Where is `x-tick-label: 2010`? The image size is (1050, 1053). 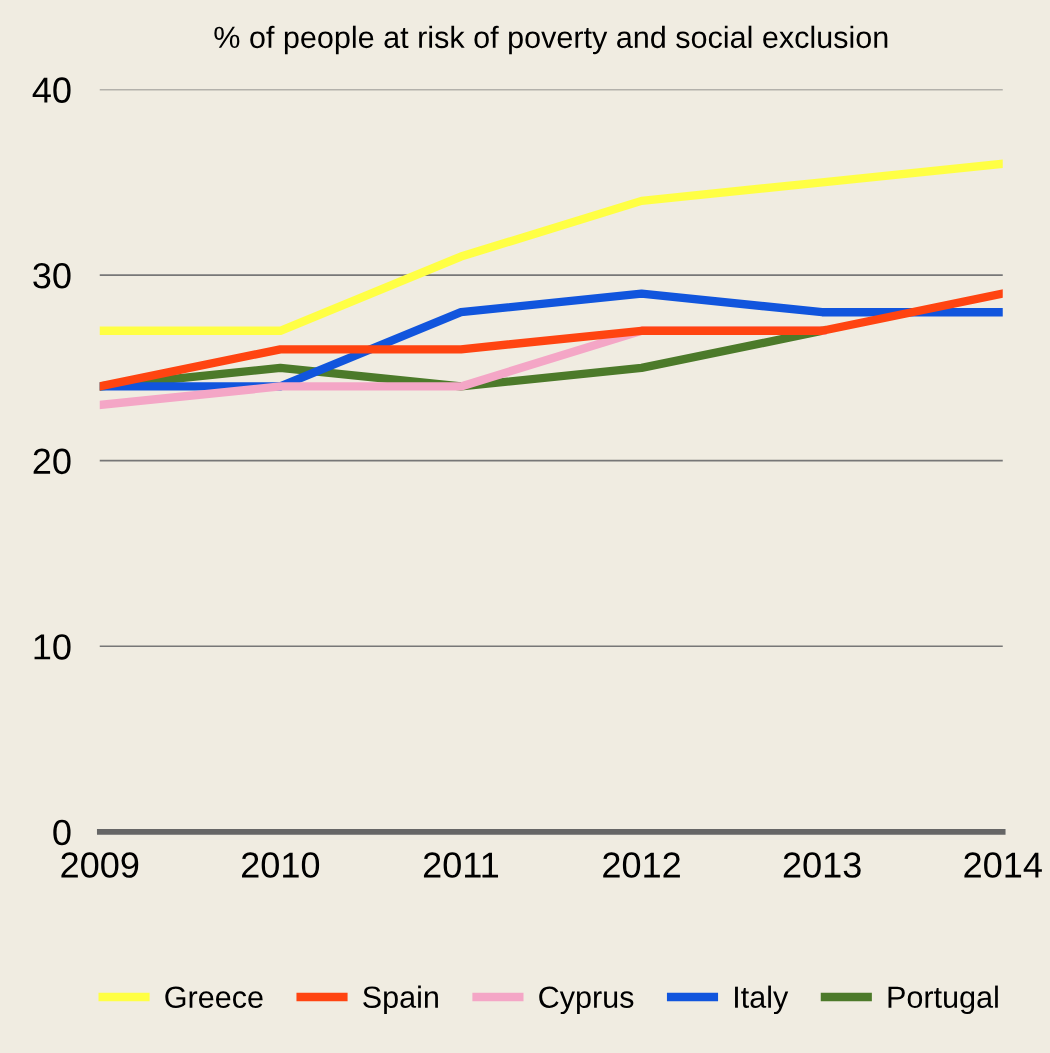 x-tick-label: 2010 is located at coordinates (281, 865).